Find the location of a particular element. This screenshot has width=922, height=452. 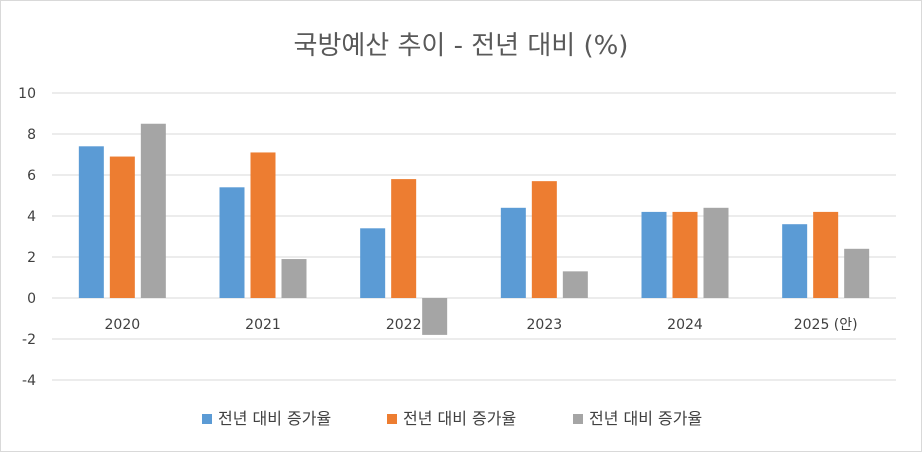

x-tick-label: 2022 is located at coordinates (404, 325).